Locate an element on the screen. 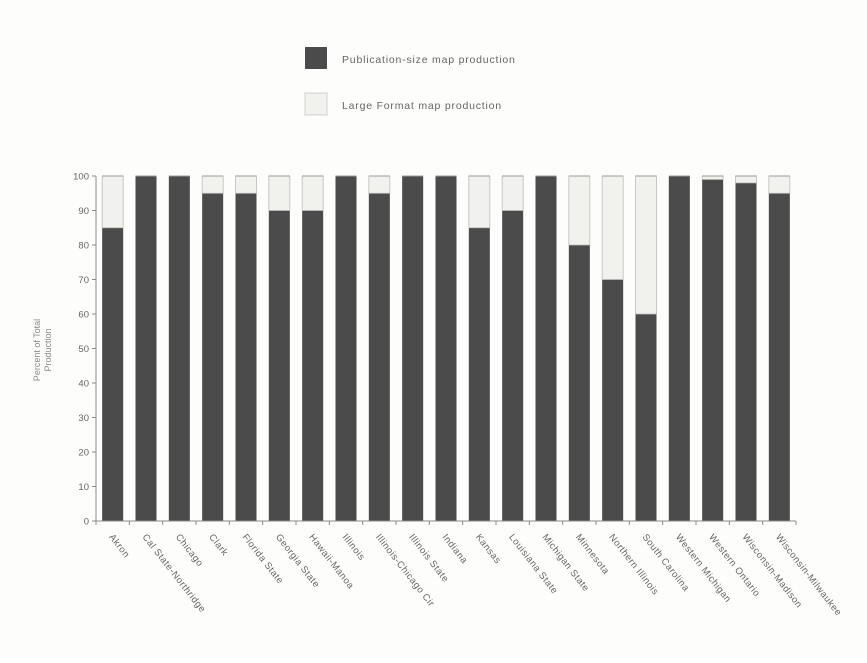  x-tick-label: Akron is located at coordinates (118, 546).